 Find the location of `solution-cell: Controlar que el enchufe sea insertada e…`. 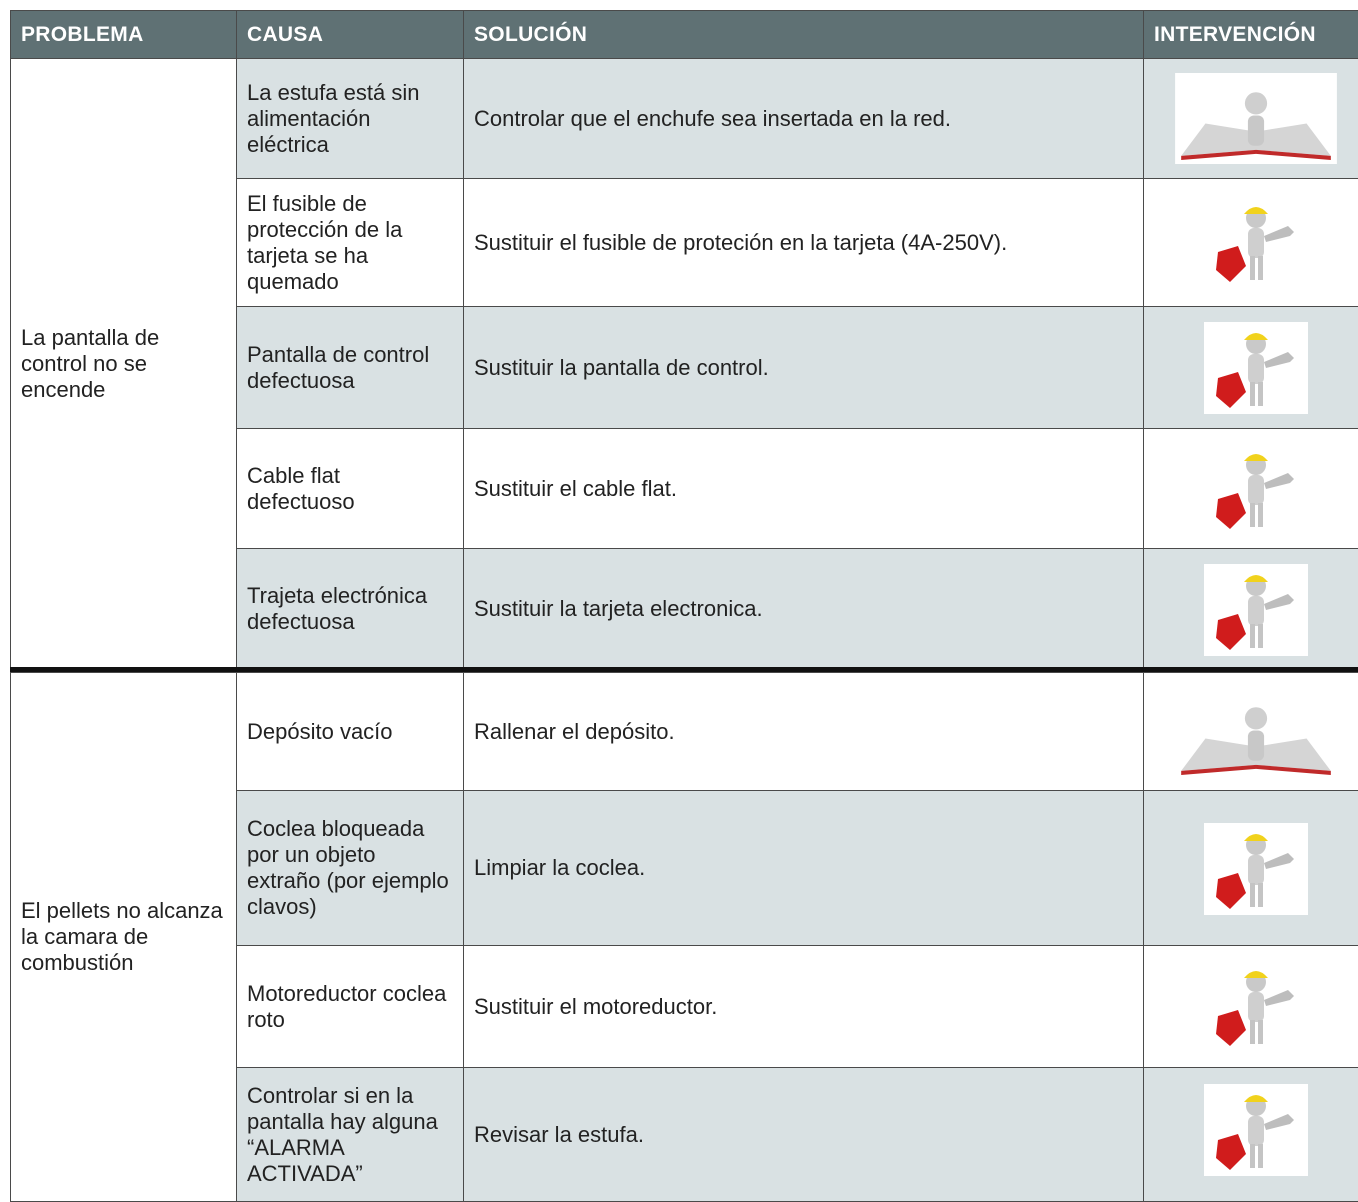

solution-cell: Controlar que el enchufe sea insertada e… is located at coordinates (803, 118).